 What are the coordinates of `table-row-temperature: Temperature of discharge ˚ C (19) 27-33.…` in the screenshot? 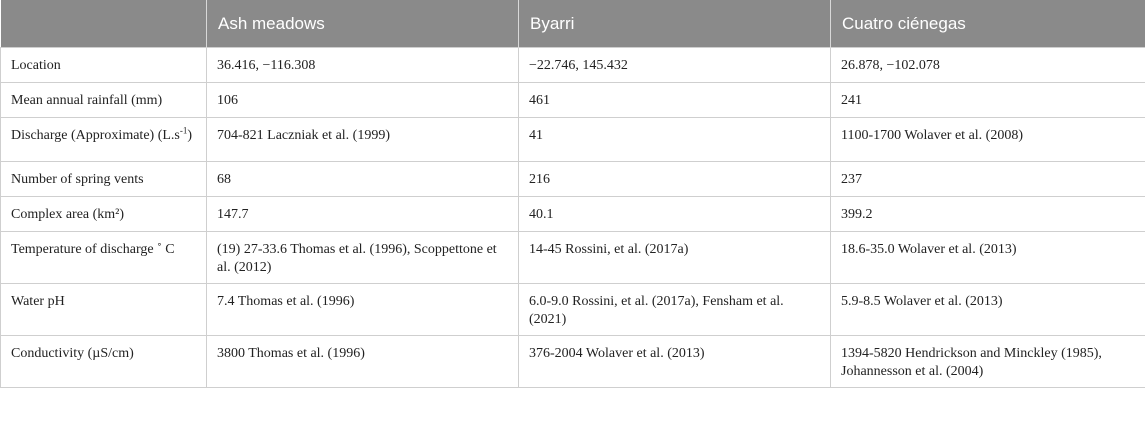 It's located at (572, 257).